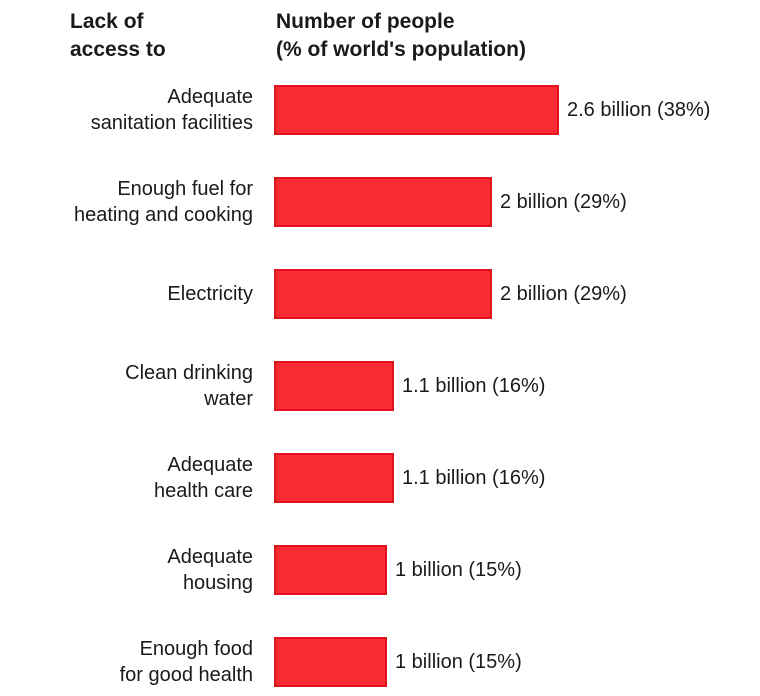 The image size is (760, 696). Describe the element at coordinates (189, 386) in the screenshot. I see `category-label: Clean drinking water` at that location.